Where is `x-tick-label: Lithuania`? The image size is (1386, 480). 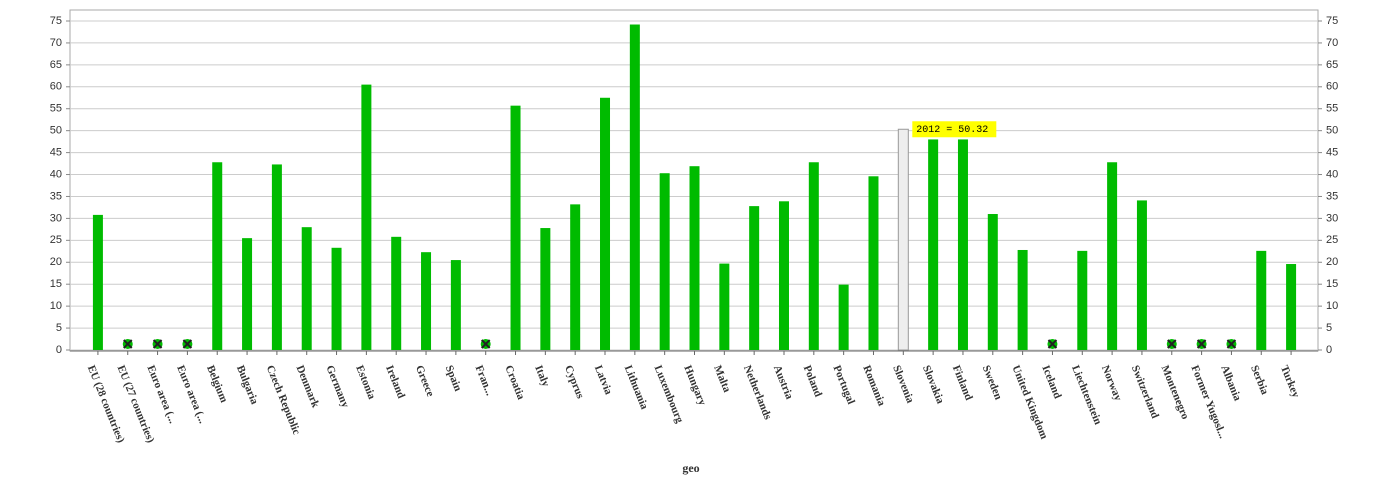
x-tick-label: Lithuania is located at coordinates (636, 388).